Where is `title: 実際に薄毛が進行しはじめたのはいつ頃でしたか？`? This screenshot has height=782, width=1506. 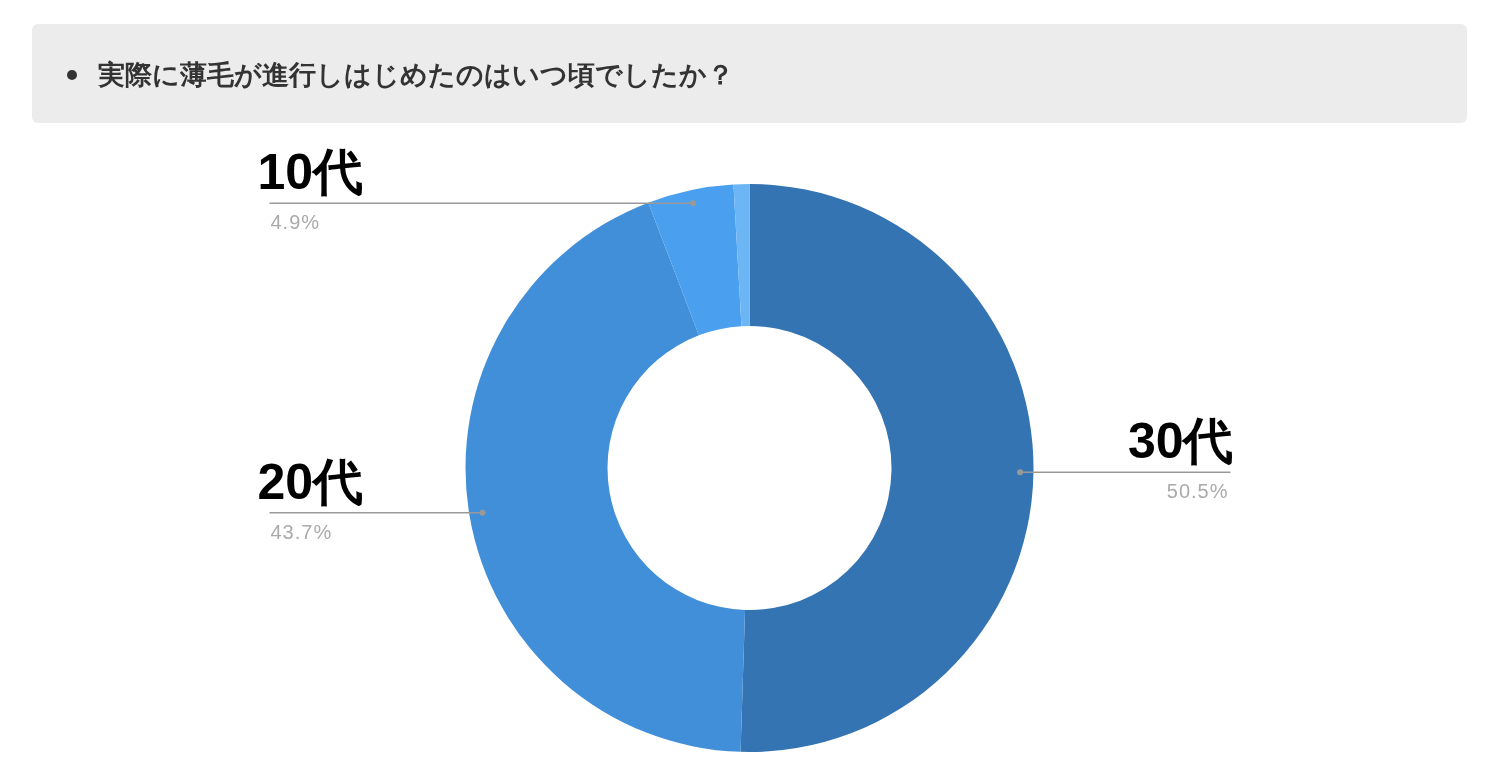 title: 実際に薄毛が進行しはじめたのはいつ頃でしたか？ is located at coordinates (416, 75).